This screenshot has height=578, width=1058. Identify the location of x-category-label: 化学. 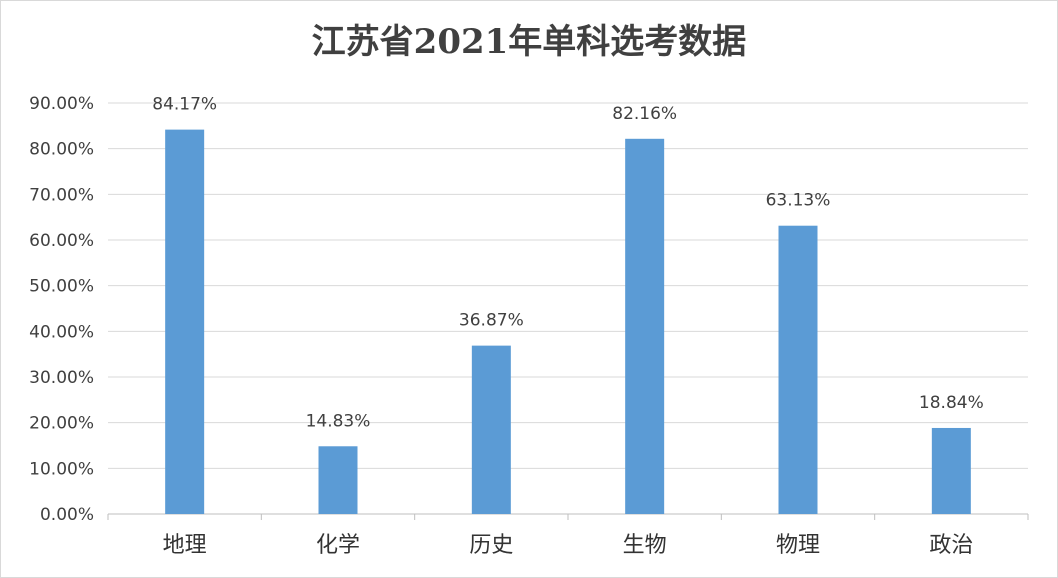
(338, 545).